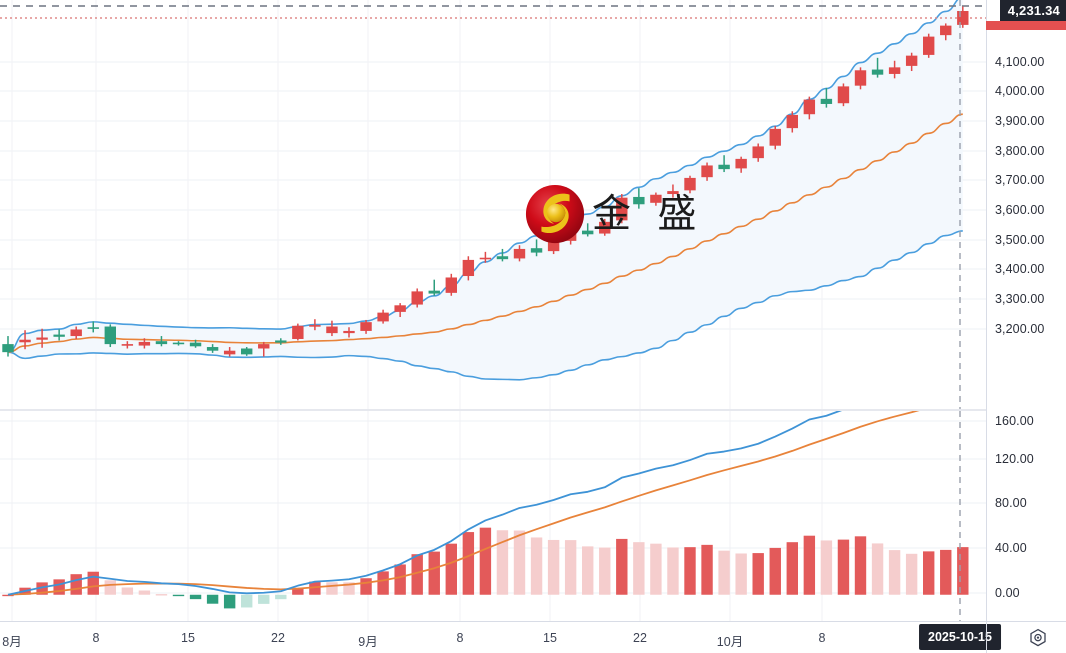  What do you see at coordinates (1020, 269) in the screenshot?
I see `price-scale-tick: 3,400.00` at bounding box center [1020, 269].